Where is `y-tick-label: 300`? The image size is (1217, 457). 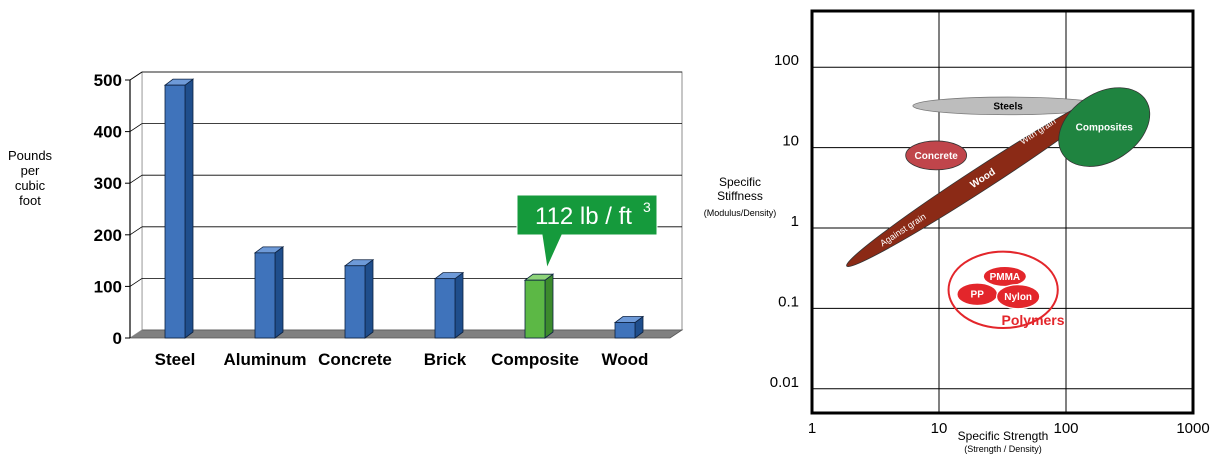 y-tick-label: 300 is located at coordinates (108, 183).